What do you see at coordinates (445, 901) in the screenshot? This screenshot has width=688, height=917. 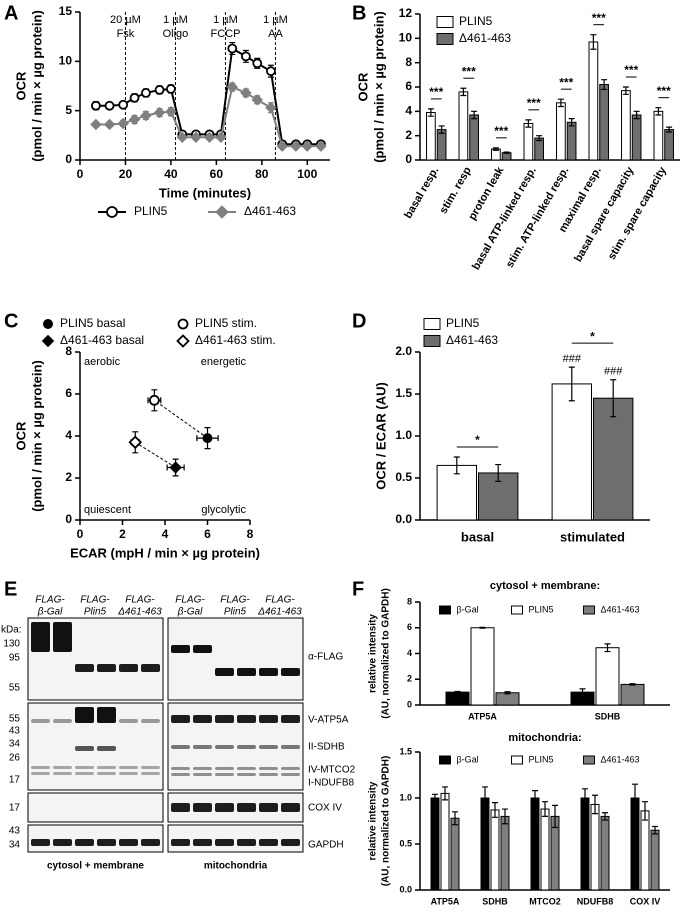 I see `x-tick-label: ATP5A` at bounding box center [445, 901].